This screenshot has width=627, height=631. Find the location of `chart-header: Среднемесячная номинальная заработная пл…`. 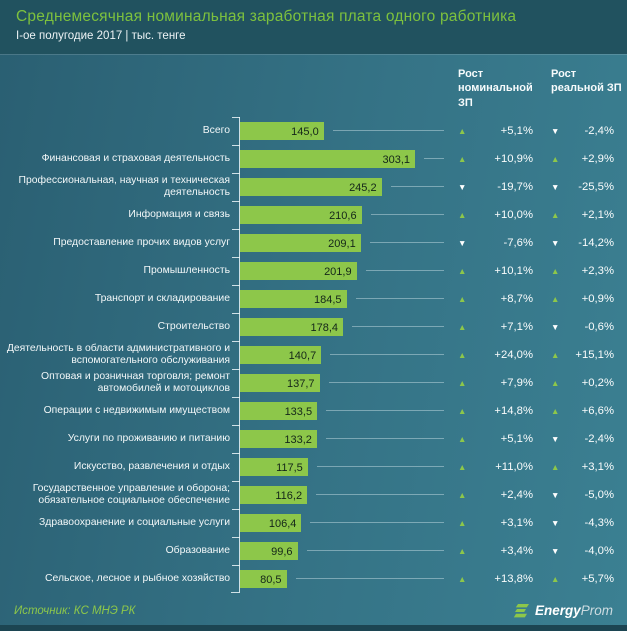

chart-header: Среднемесячная номинальная заработная пл… is located at coordinates (313, 27).